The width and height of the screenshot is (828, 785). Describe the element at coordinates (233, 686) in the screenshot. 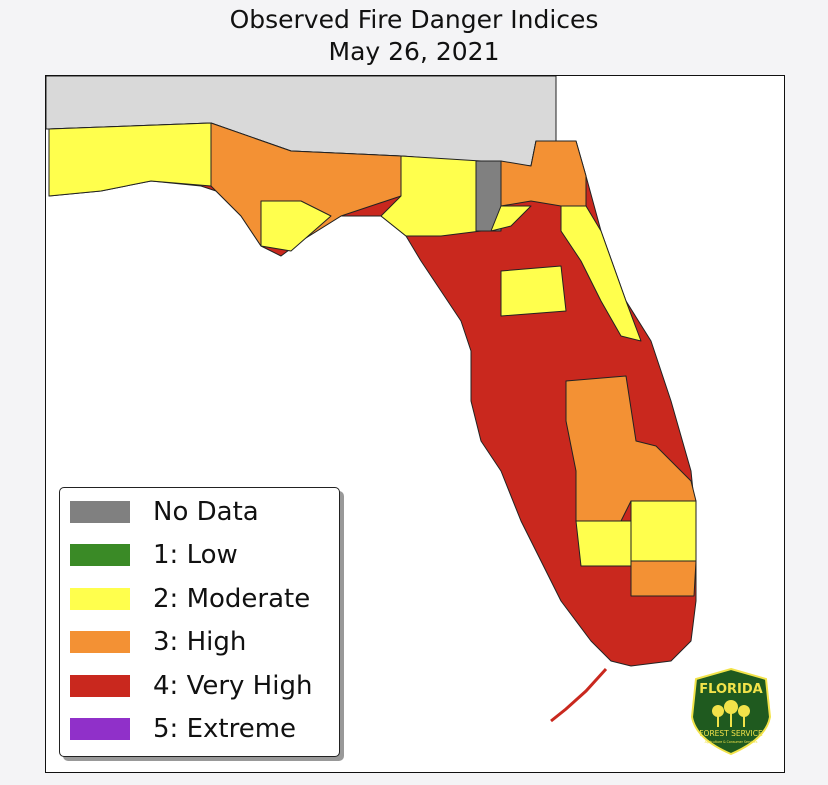

I see `legend-label: 4: Very High` at that location.